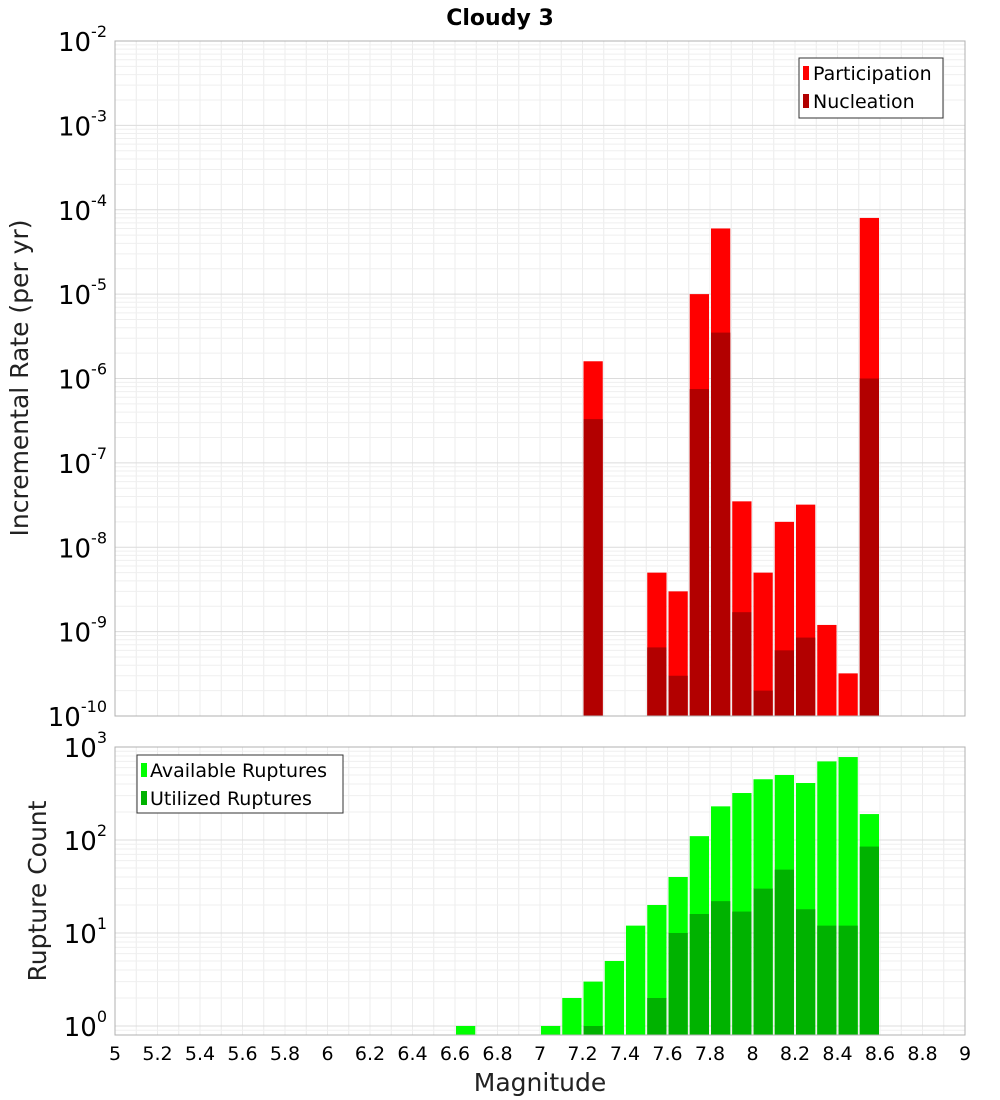 This screenshot has height=1100, width=1000. I want to click on available-legend-label: Available Ruptures, so click(238, 771).